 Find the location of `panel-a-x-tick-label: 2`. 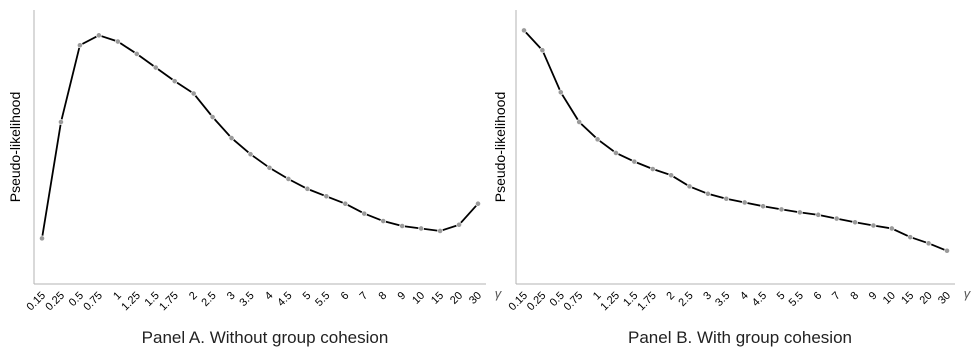

panel-a-x-tick-label: 2 is located at coordinates (193, 296).